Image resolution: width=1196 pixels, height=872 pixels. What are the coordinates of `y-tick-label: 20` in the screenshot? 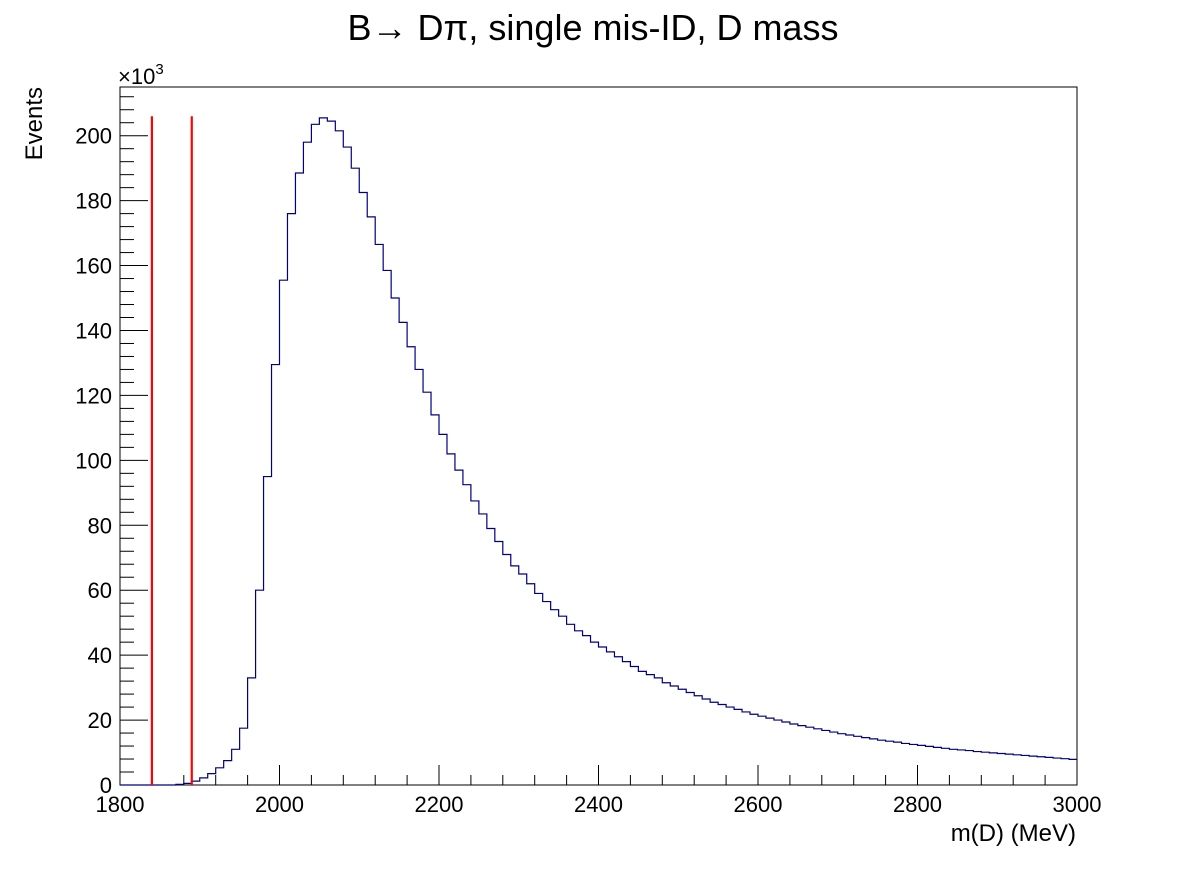 It's located at (100, 720).